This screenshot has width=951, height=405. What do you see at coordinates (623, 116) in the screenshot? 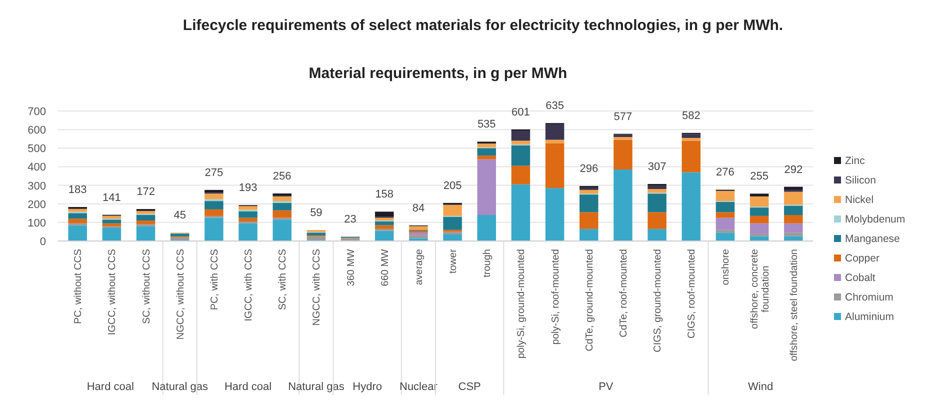
I see `total-label: 577` at bounding box center [623, 116].